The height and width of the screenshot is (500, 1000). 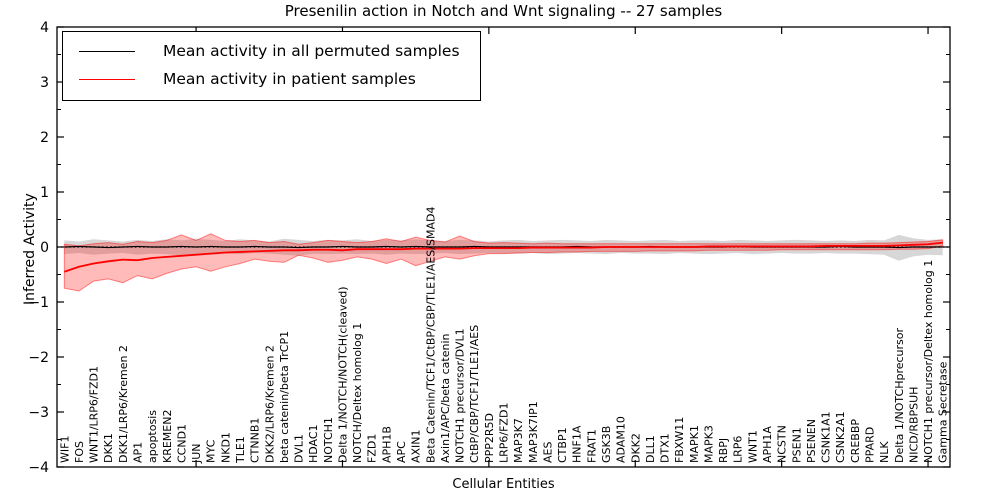 What do you see at coordinates (196, 453) in the screenshot?
I see `x-tick-label: JUN` at bounding box center [196, 453].